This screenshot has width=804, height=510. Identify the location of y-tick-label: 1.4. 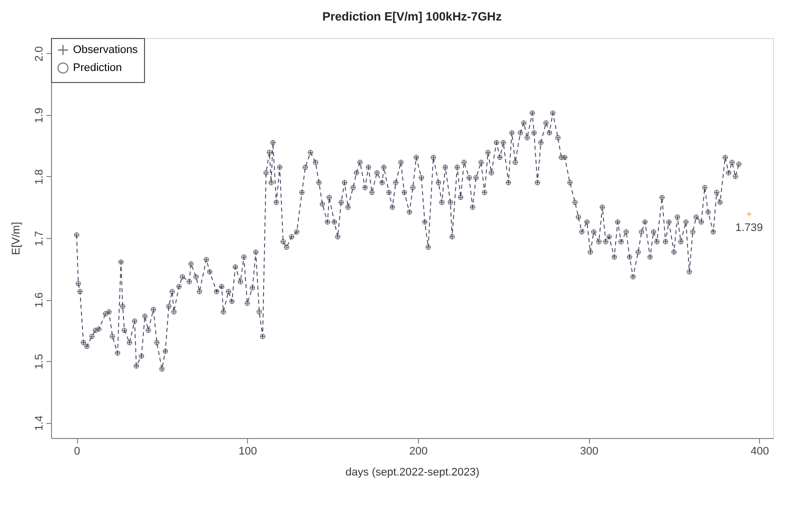
(40, 423).